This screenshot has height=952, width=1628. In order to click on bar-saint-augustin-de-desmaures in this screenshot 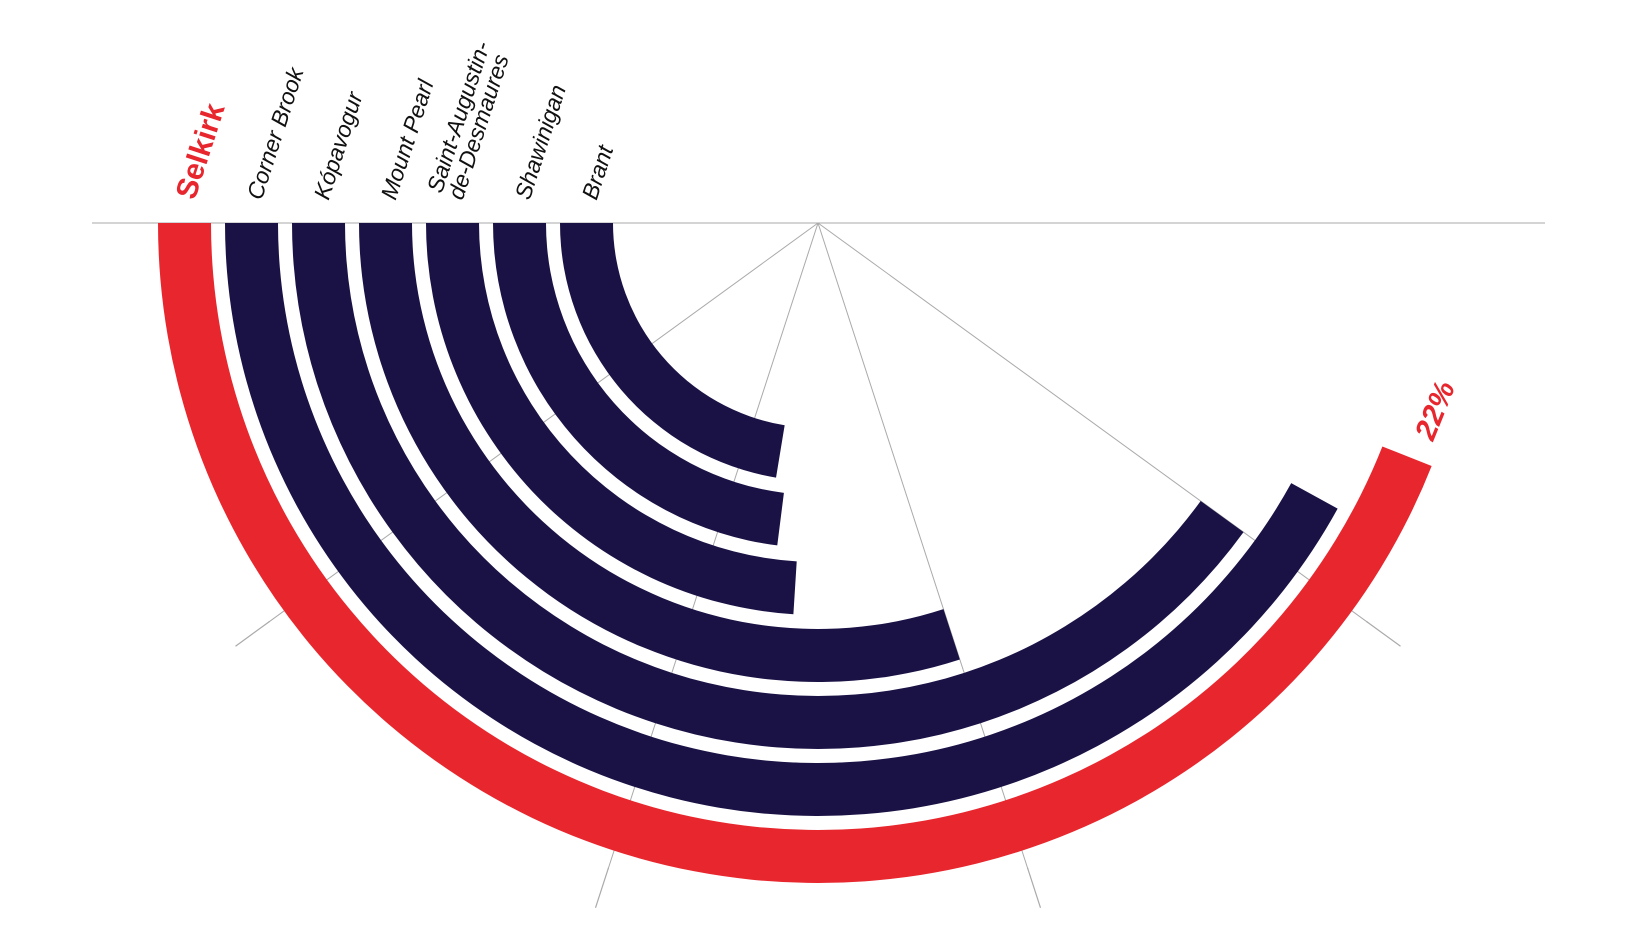, I will do `click(611, 419)`.